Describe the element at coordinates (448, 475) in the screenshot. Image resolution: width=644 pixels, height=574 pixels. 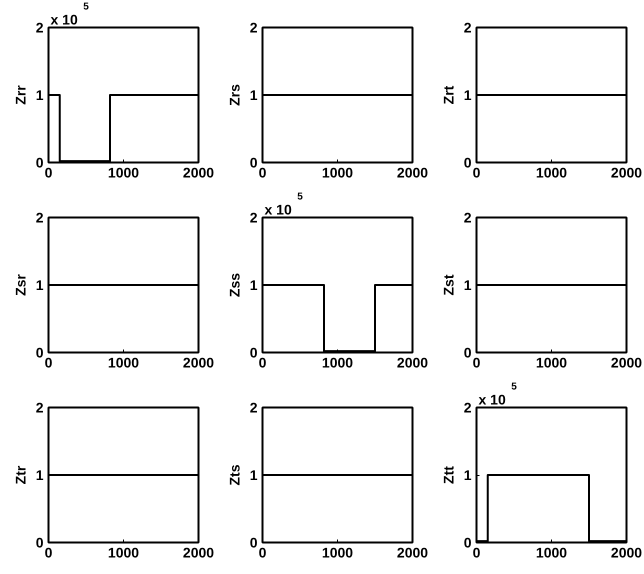
I see `y-axis-title: Ztt` at that location.